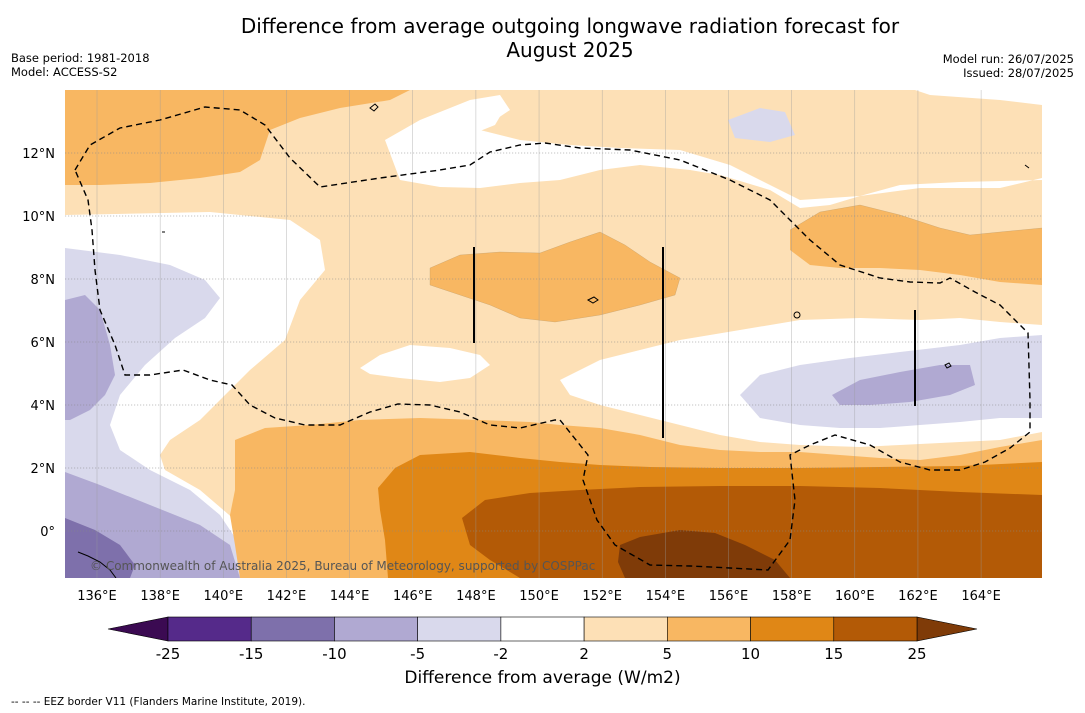 This screenshot has height=713, width=1085. I want to click on colorbar-over-extension, so click(947, 629).